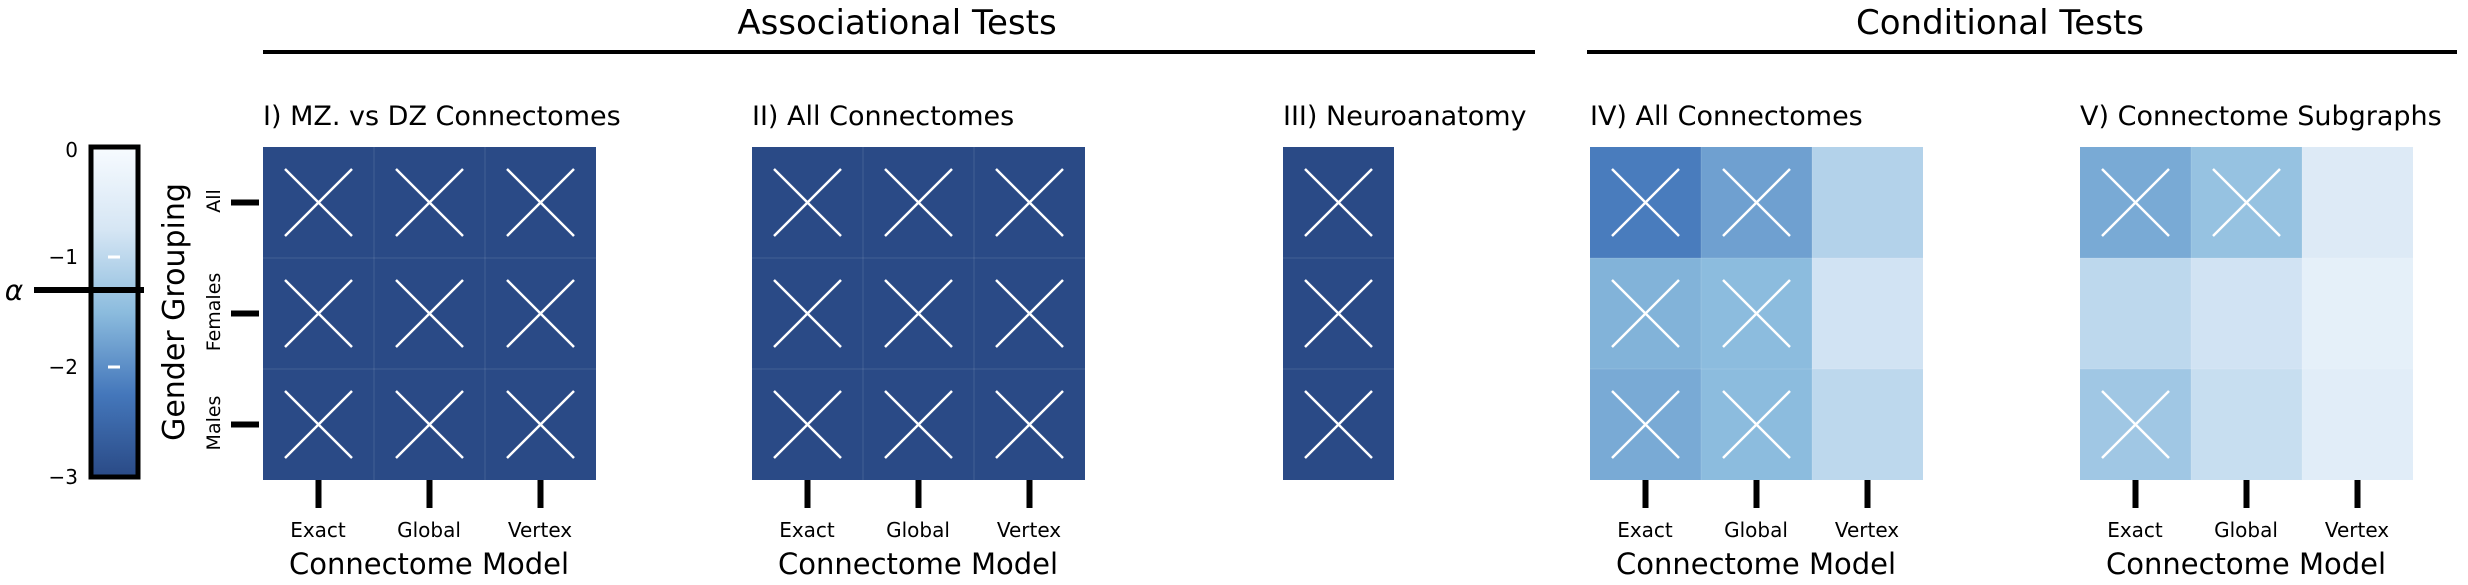  I want to click on ylabel: Gender Grouping, so click(174, 312).